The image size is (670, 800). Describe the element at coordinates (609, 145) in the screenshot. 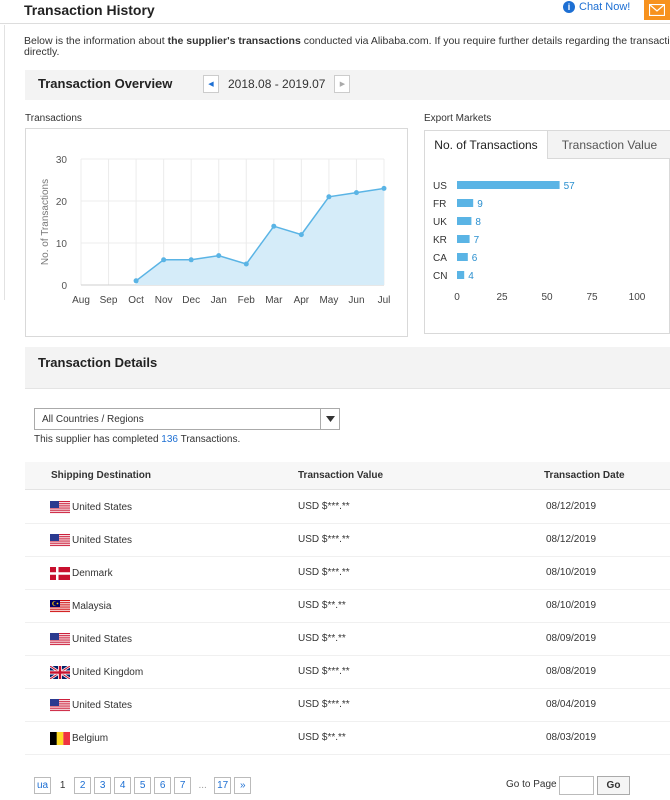

I see `tab-transaction-value: Transaction Value` at that location.